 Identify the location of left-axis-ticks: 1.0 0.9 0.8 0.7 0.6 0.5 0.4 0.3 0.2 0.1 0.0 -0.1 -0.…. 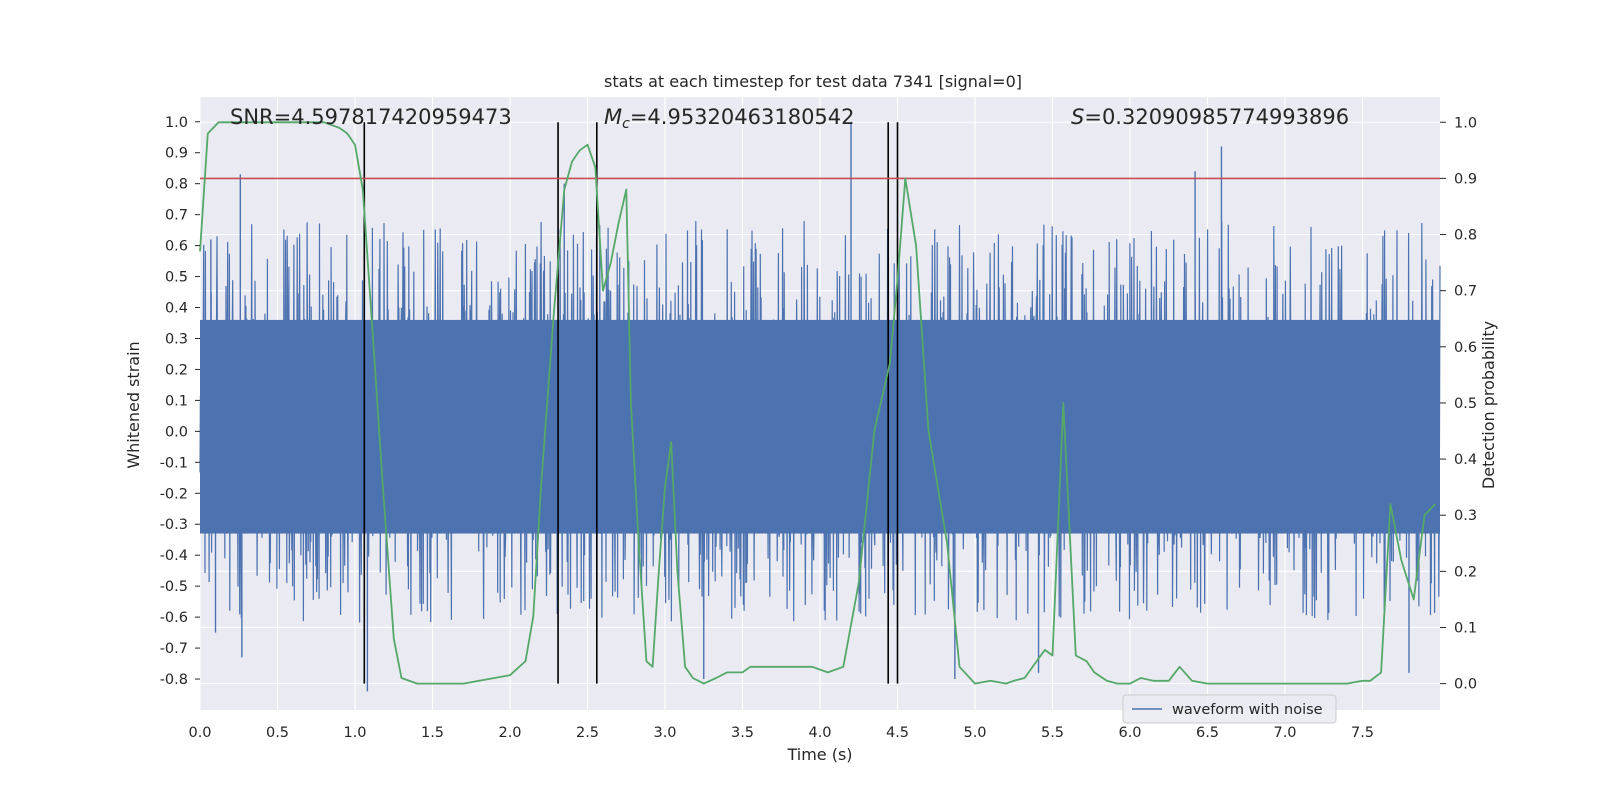
(180, 401).